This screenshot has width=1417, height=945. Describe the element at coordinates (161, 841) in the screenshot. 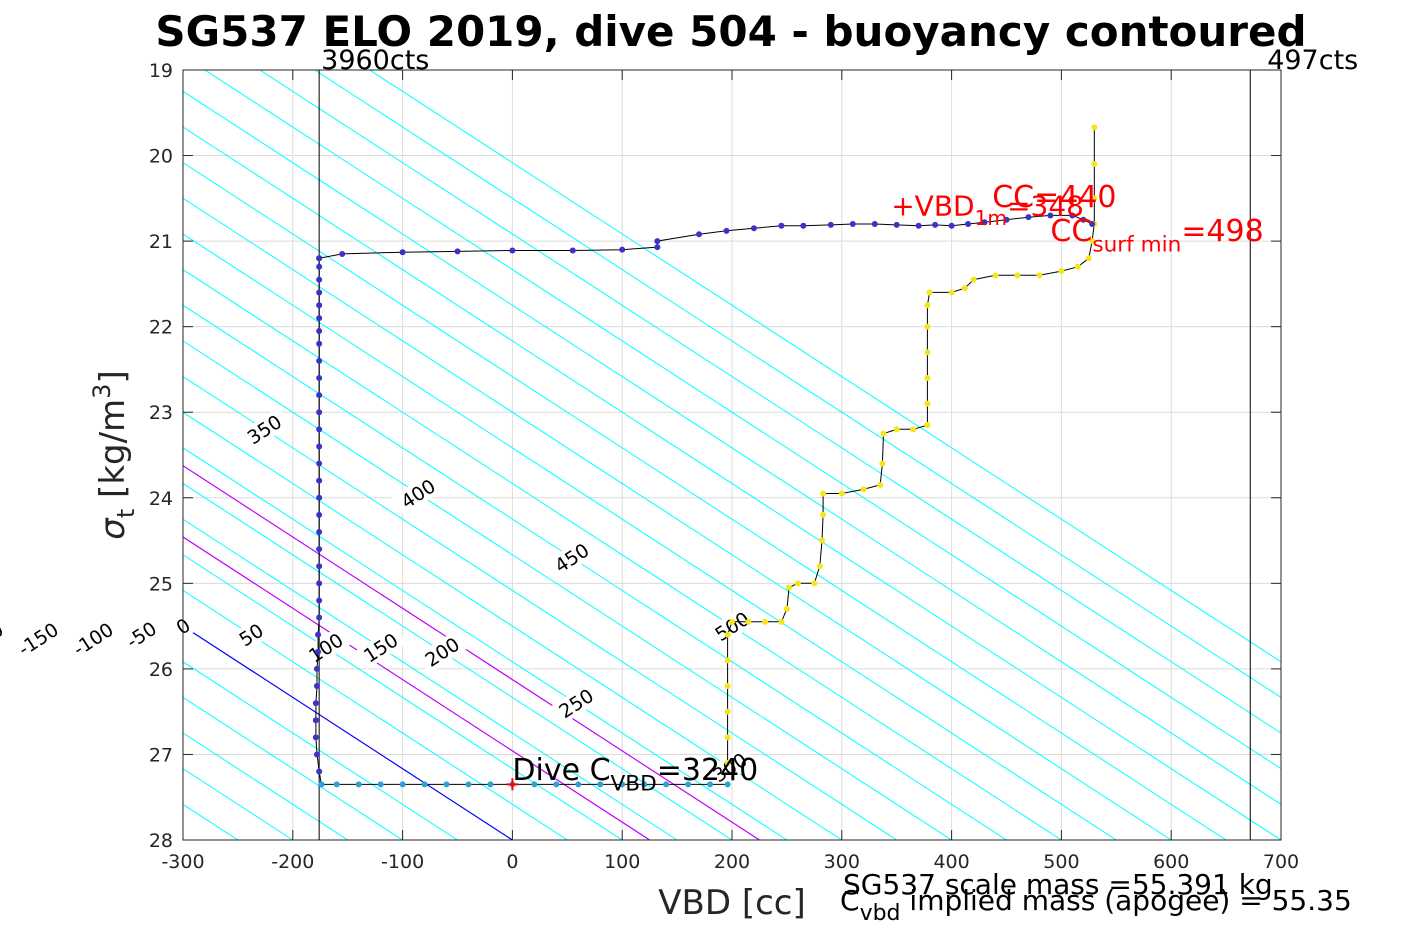

I see `y-tick-label: 28` at that location.